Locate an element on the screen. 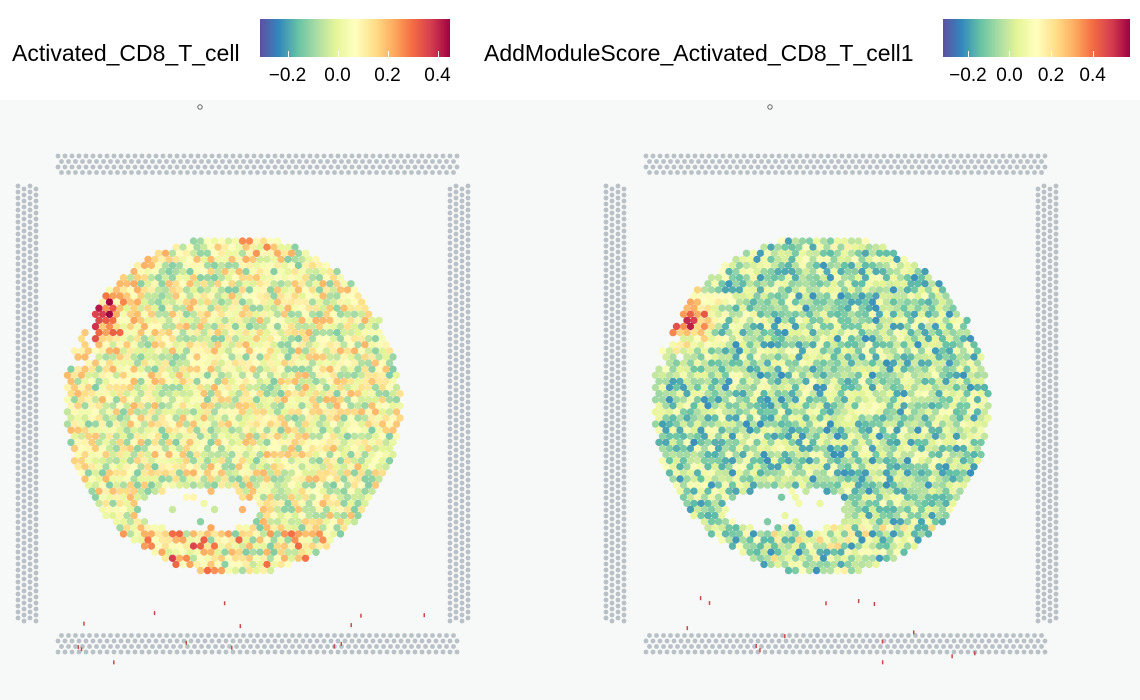 The image size is (1140, 700). spot-layer is located at coordinates (233, 406).